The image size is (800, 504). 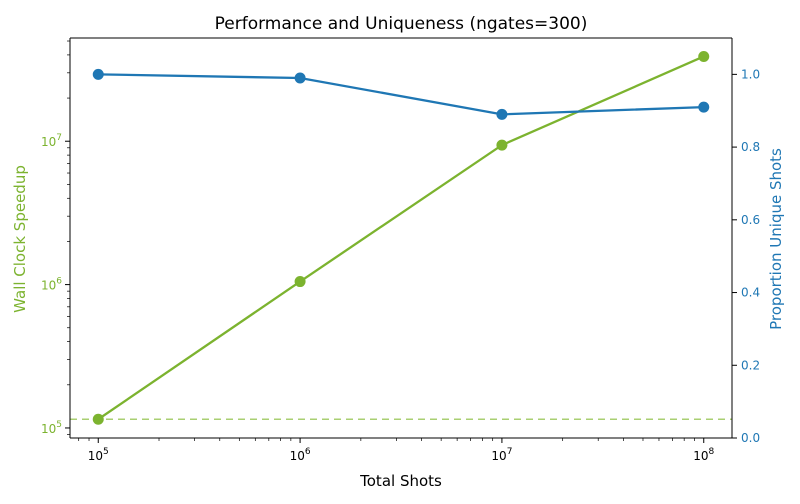 I want to click on x-tick-label: 10⁸, so click(x=703, y=455).